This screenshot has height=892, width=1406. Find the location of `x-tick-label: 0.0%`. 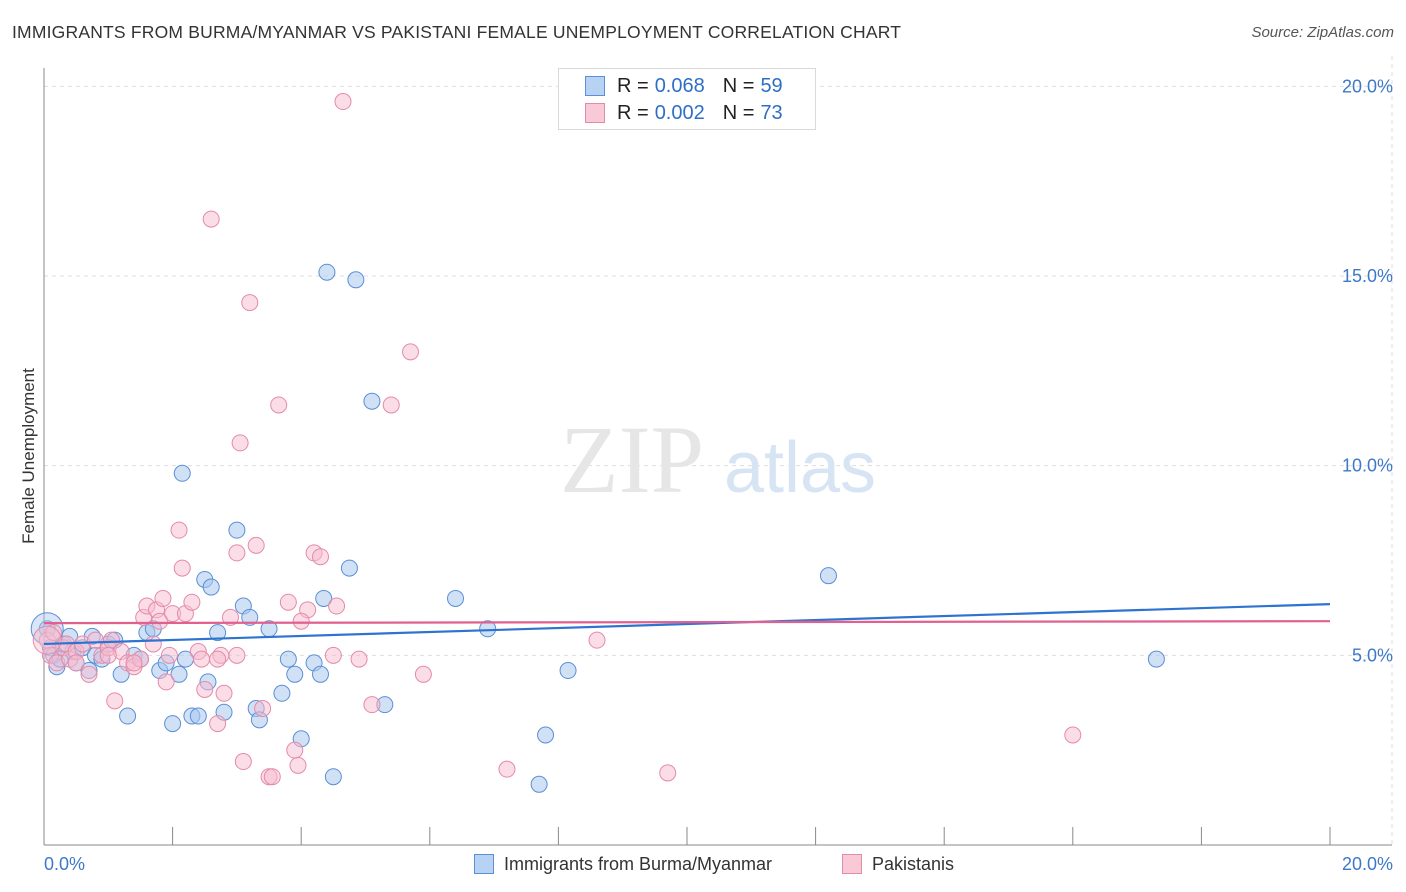

x-tick-label: 0.0% is located at coordinates (64, 864).